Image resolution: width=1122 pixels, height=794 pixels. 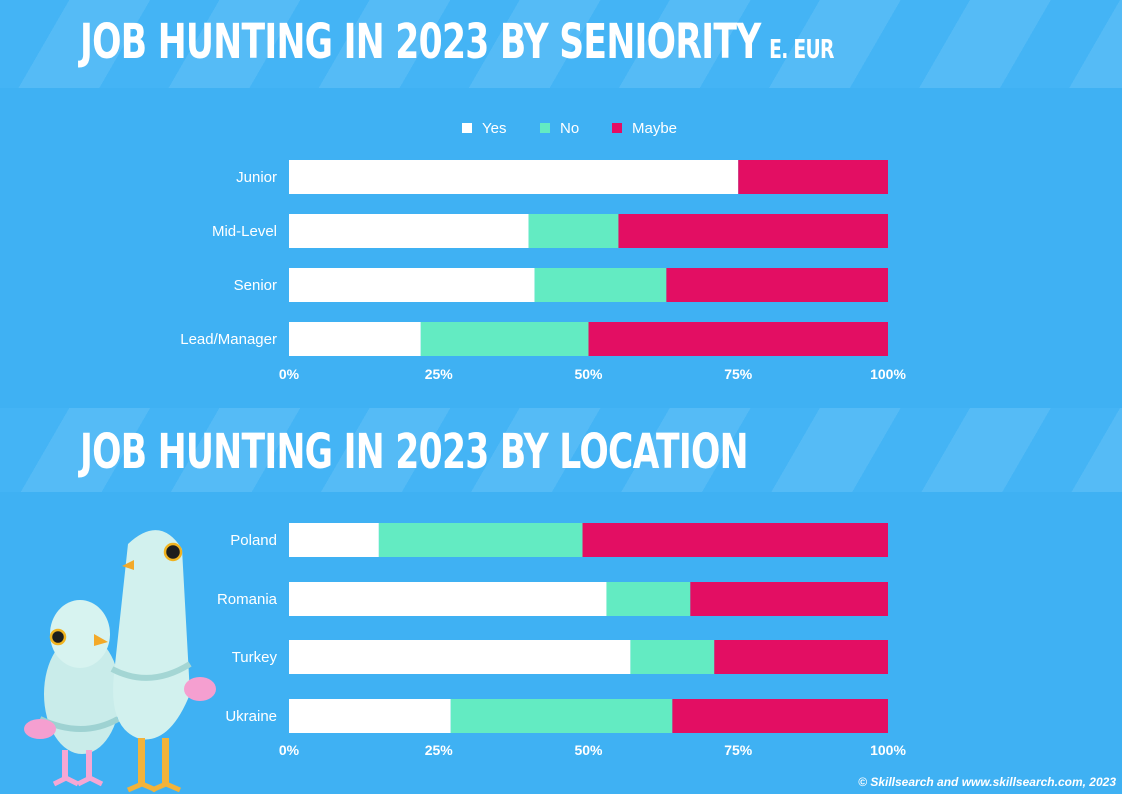 I want to click on seniority-bar-yes-mid-level, so click(x=409, y=231).